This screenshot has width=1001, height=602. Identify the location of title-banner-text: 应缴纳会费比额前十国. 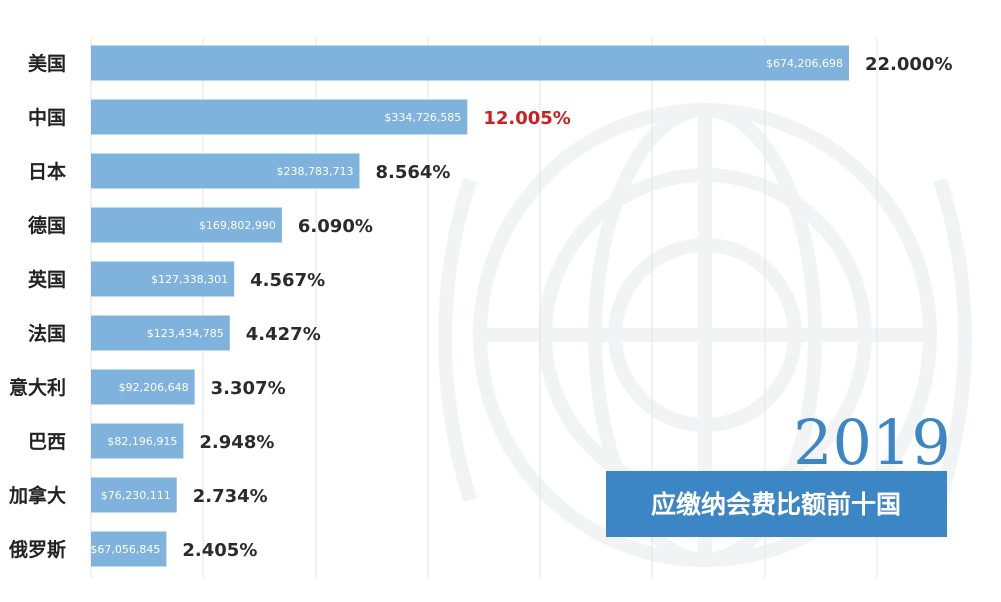
(776, 504).